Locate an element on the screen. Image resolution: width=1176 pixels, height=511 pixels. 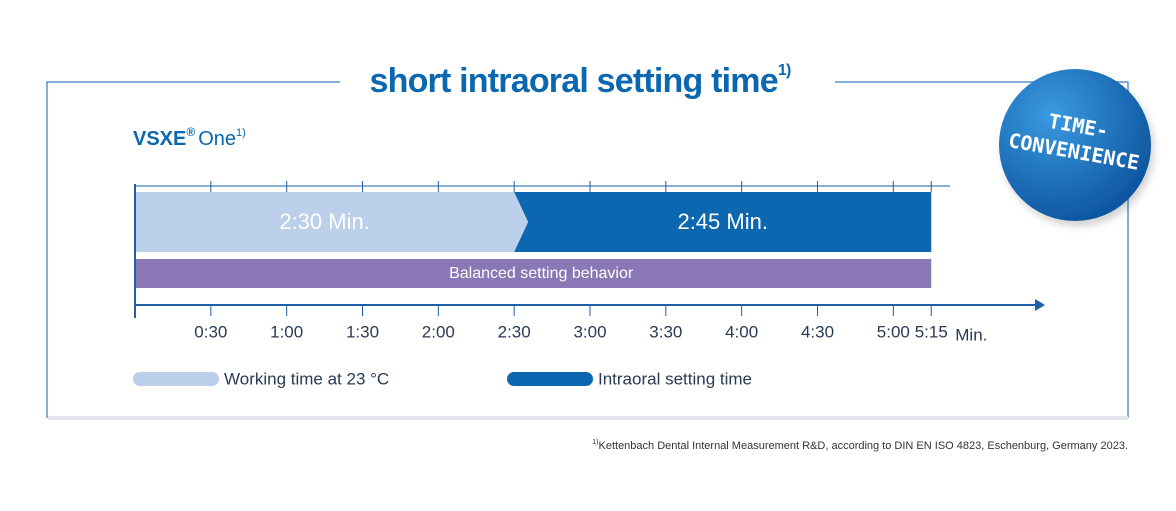
x-tick-label: 4:00 is located at coordinates (741, 331).